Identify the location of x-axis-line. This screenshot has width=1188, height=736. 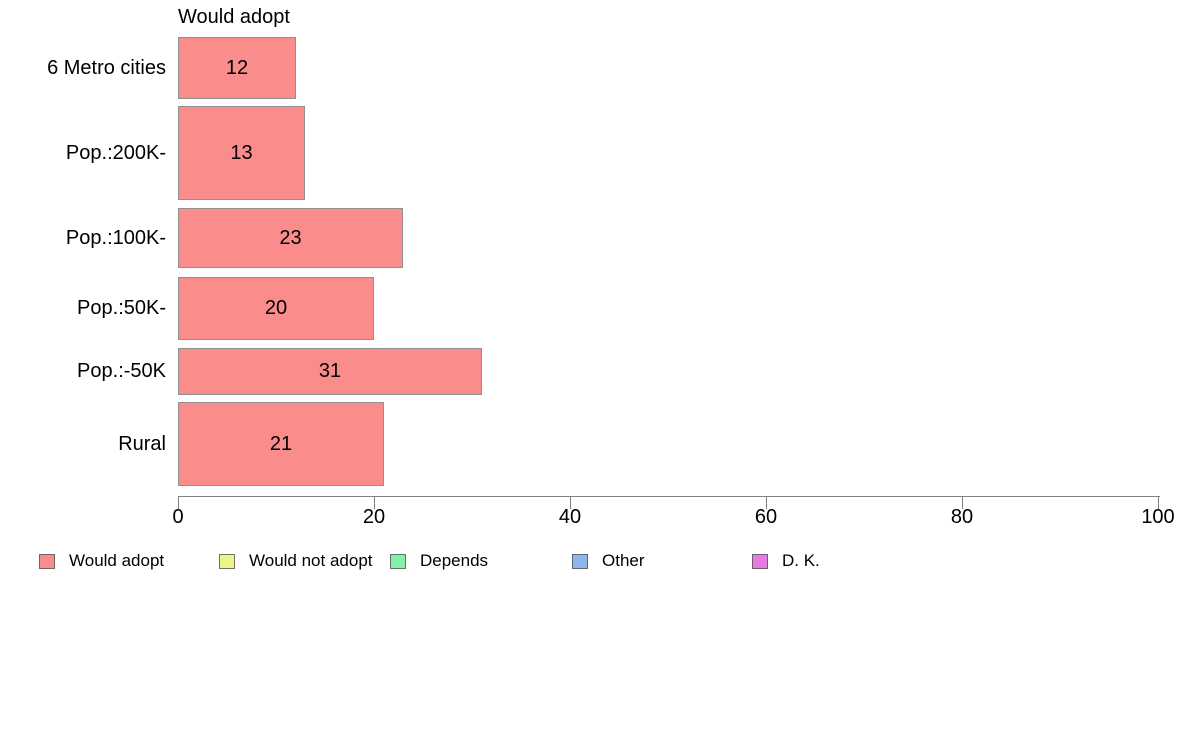
(669, 496).